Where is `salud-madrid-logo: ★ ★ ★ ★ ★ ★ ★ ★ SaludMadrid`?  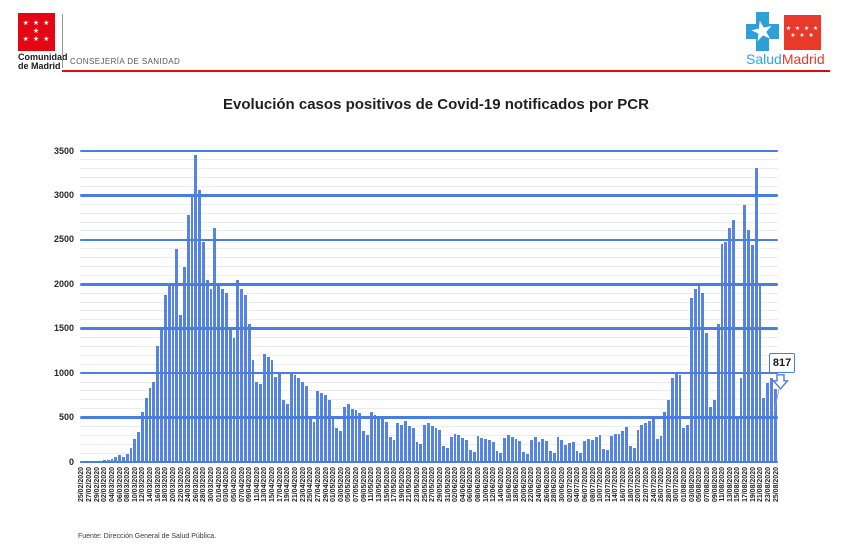
salud-madrid-logo: ★ ★ ★ ★ ★ ★ ★ ★ SaludMadrid is located at coordinates (788, 40).